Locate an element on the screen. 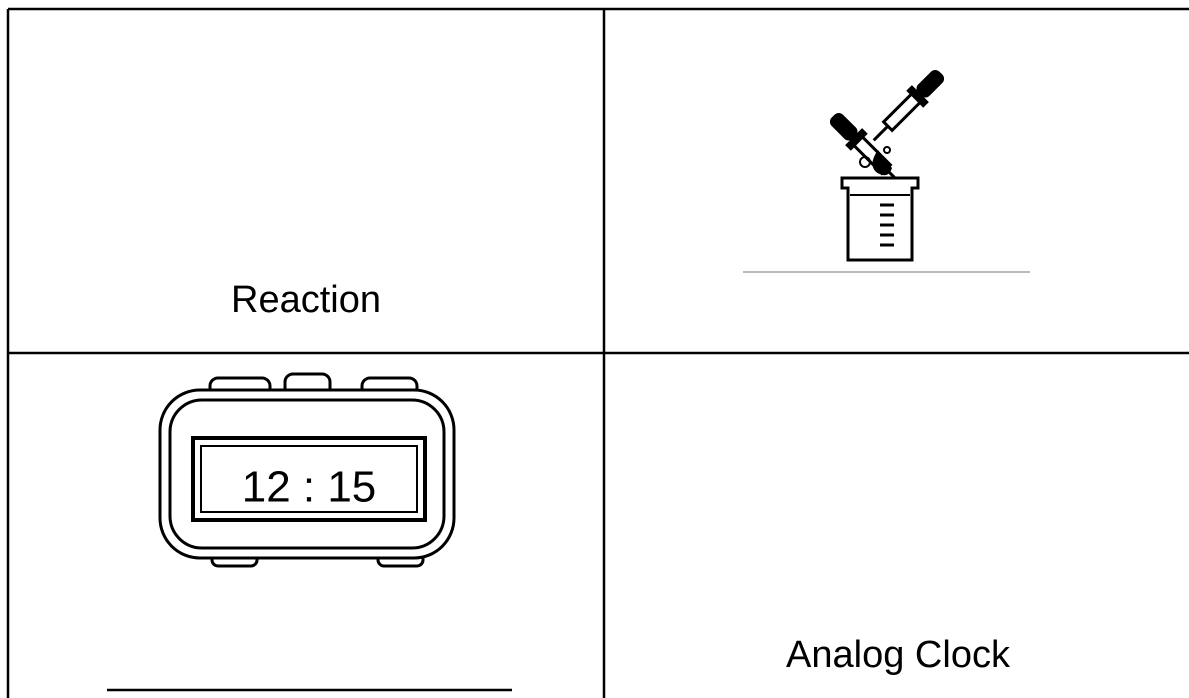 This screenshot has height=698, width=1189. cell-label: Reaction is located at coordinates (306, 300).